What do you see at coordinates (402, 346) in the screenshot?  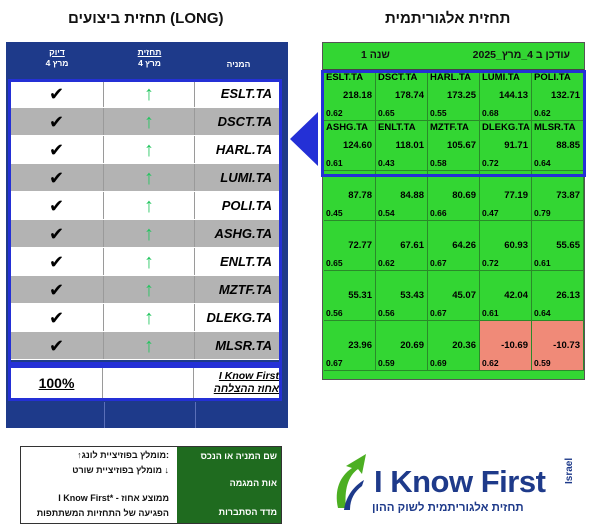 I see `forecast-cell: 20.69 0.59` at bounding box center [402, 346].